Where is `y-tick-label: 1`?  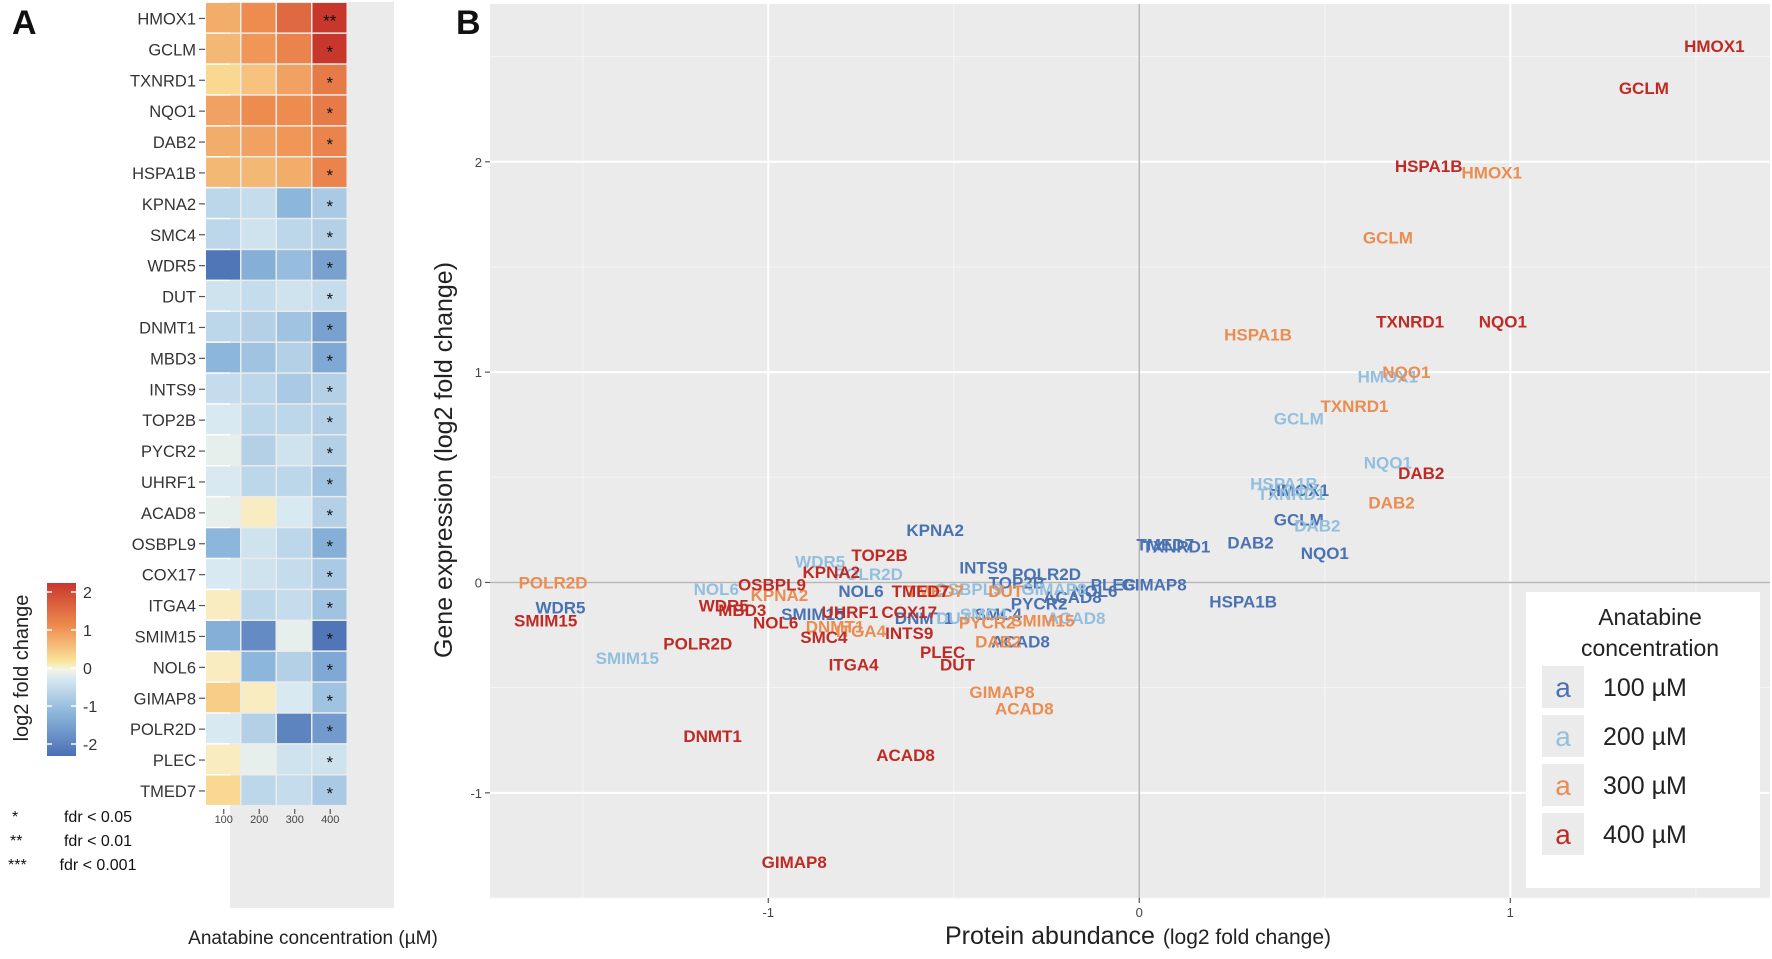
y-tick-label: 1 is located at coordinates (478, 372).